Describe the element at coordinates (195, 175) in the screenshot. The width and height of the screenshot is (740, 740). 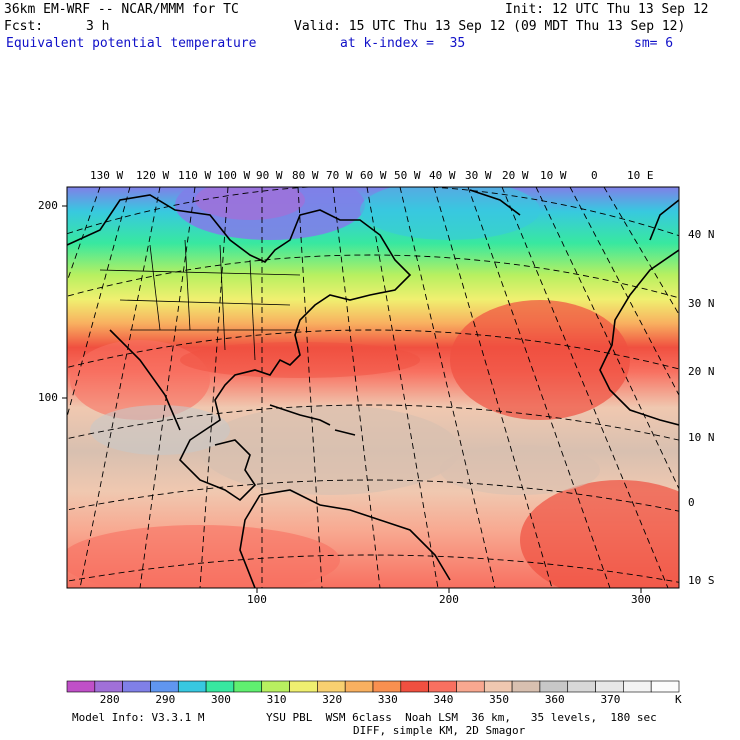
I see `lon-label: 110 W` at that location.